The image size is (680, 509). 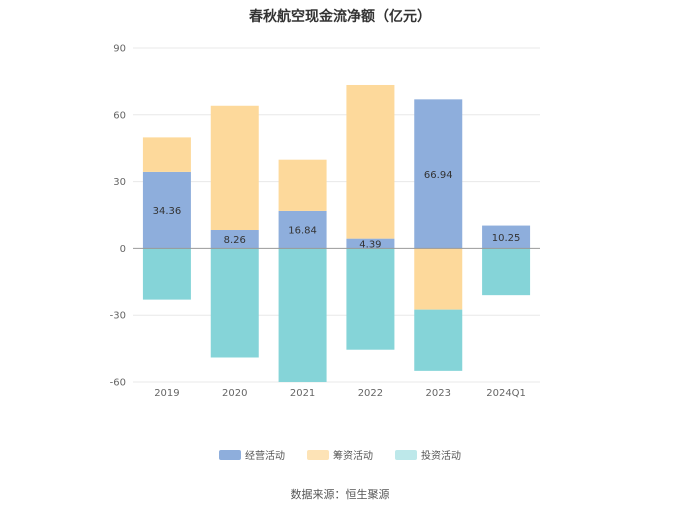 What do you see at coordinates (302, 393) in the screenshot?
I see `x-tick-label: 2021` at bounding box center [302, 393].